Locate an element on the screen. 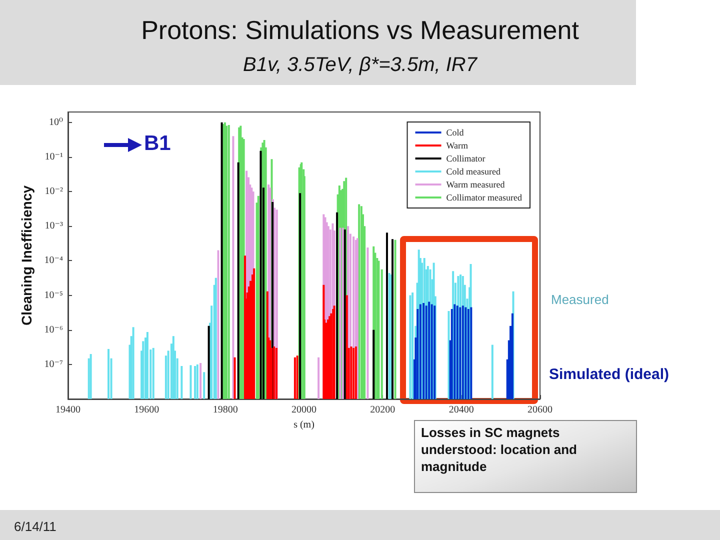 The image size is (720, 540). legend-label: Cold measured is located at coordinates (474, 171).